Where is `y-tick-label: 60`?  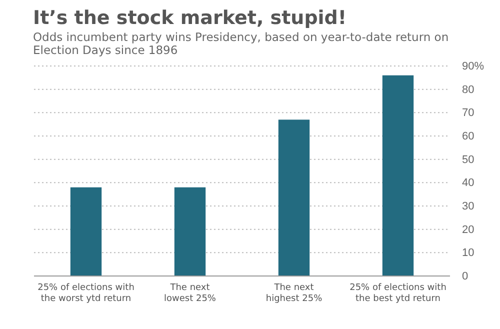 y-tick-label: 60 is located at coordinates (468, 136).